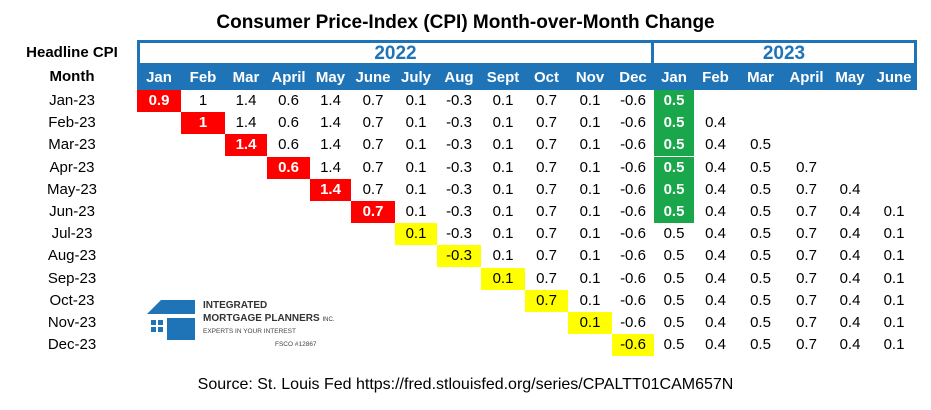  What do you see at coordinates (850, 77) in the screenshot?
I see `column-header-may-2023: May` at bounding box center [850, 77].